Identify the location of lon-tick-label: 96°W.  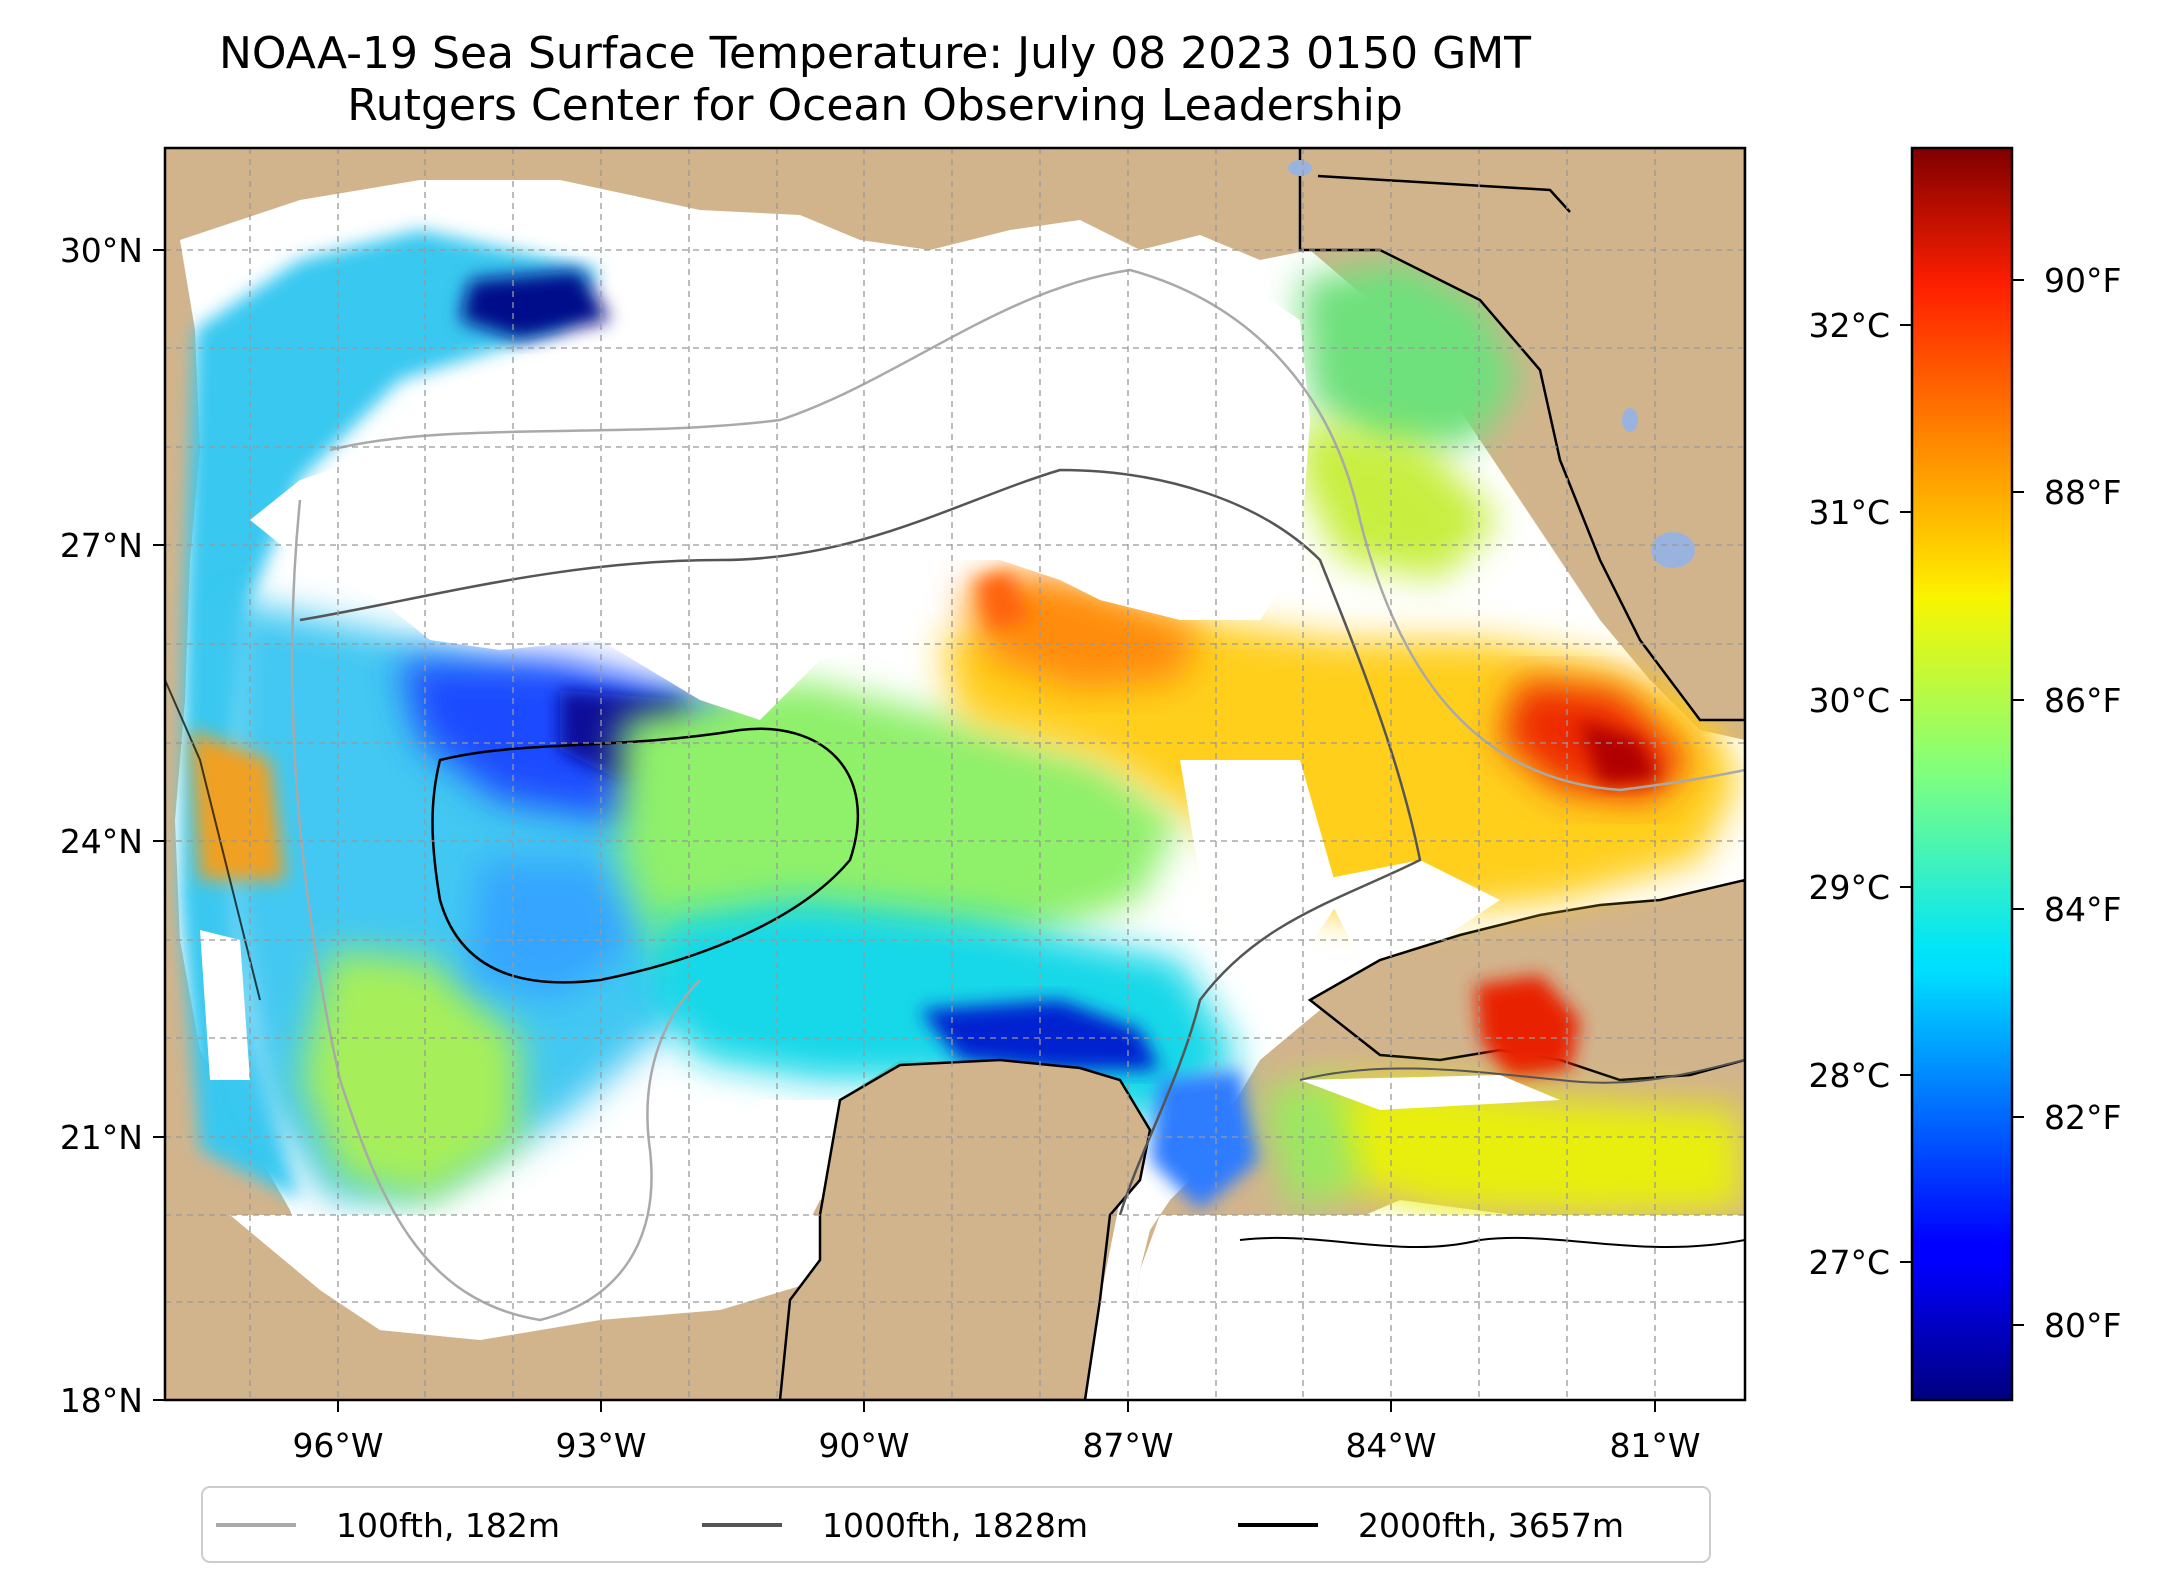
(337, 1445).